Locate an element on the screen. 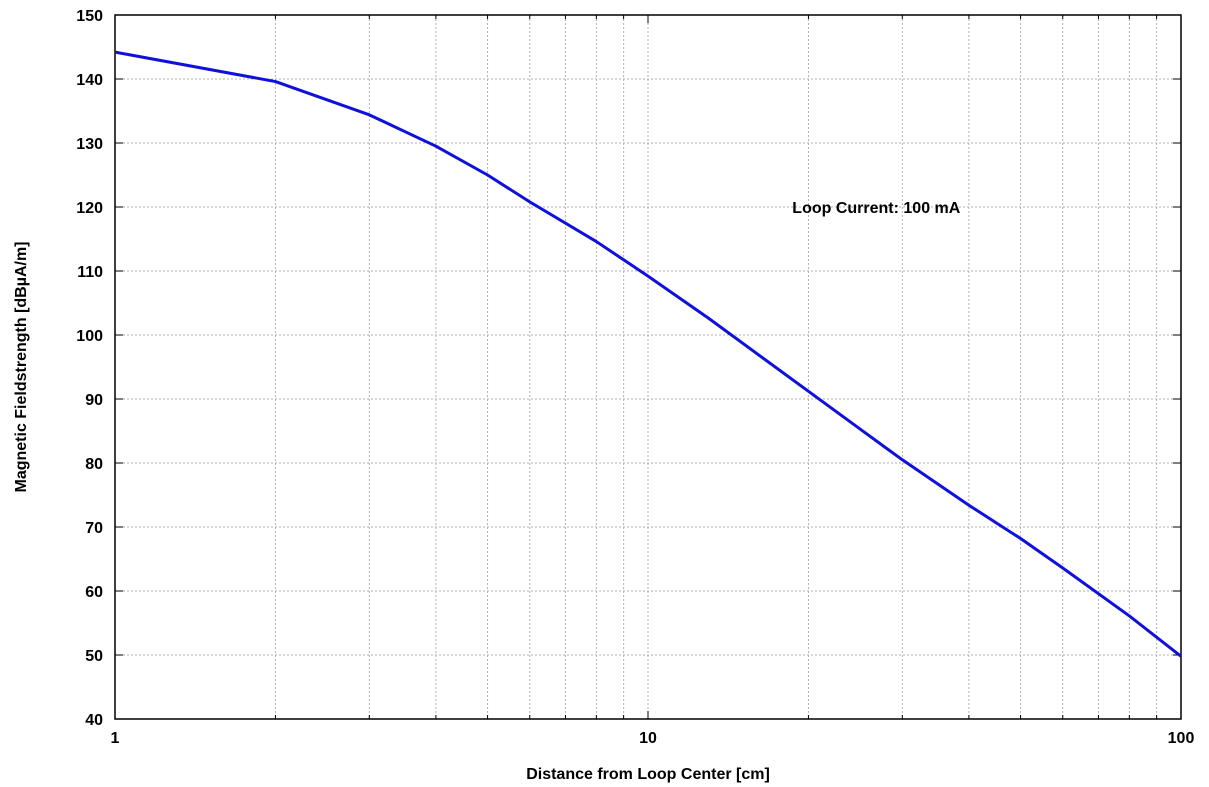  y-tick-label: 140 is located at coordinates (89, 80).